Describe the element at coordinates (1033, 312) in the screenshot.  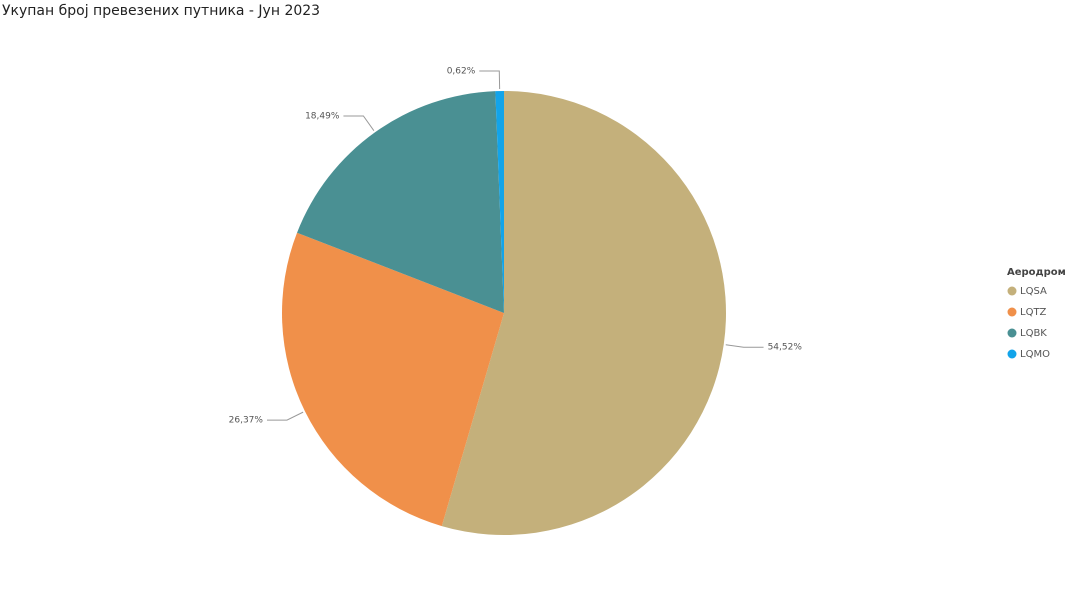
I see `legend-label: LQTZ` at that location.